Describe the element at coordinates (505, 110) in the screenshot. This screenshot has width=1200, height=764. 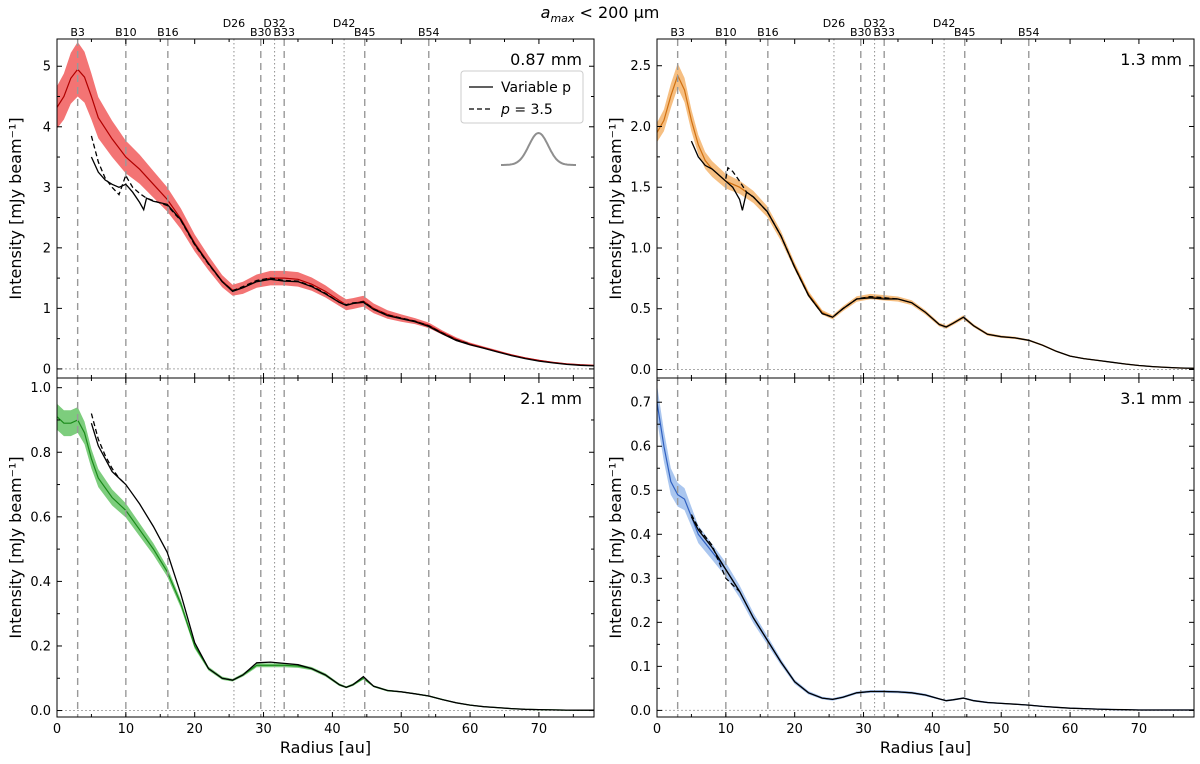
I see `legend-fixed-var: p` at that location.